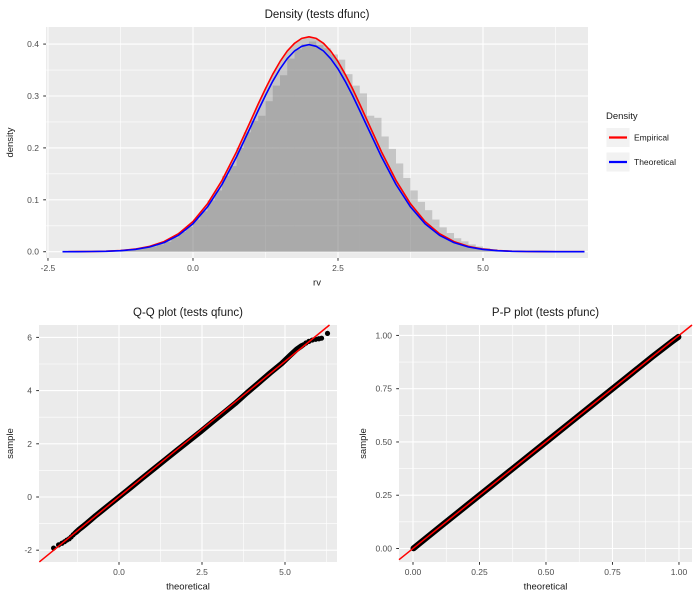  Describe the element at coordinates (119, 572) in the screenshot. I see `qq-x-tick-label: 0.0` at that location.